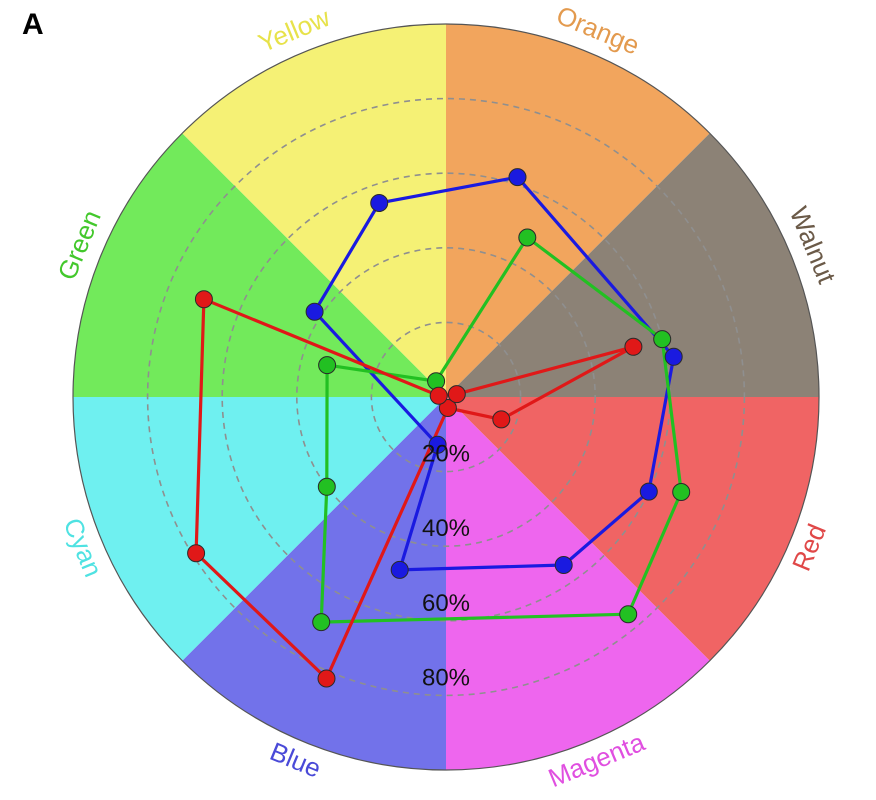  Describe the element at coordinates (446, 677) in the screenshot. I see `radial-tick-label-4: 80%` at that location.